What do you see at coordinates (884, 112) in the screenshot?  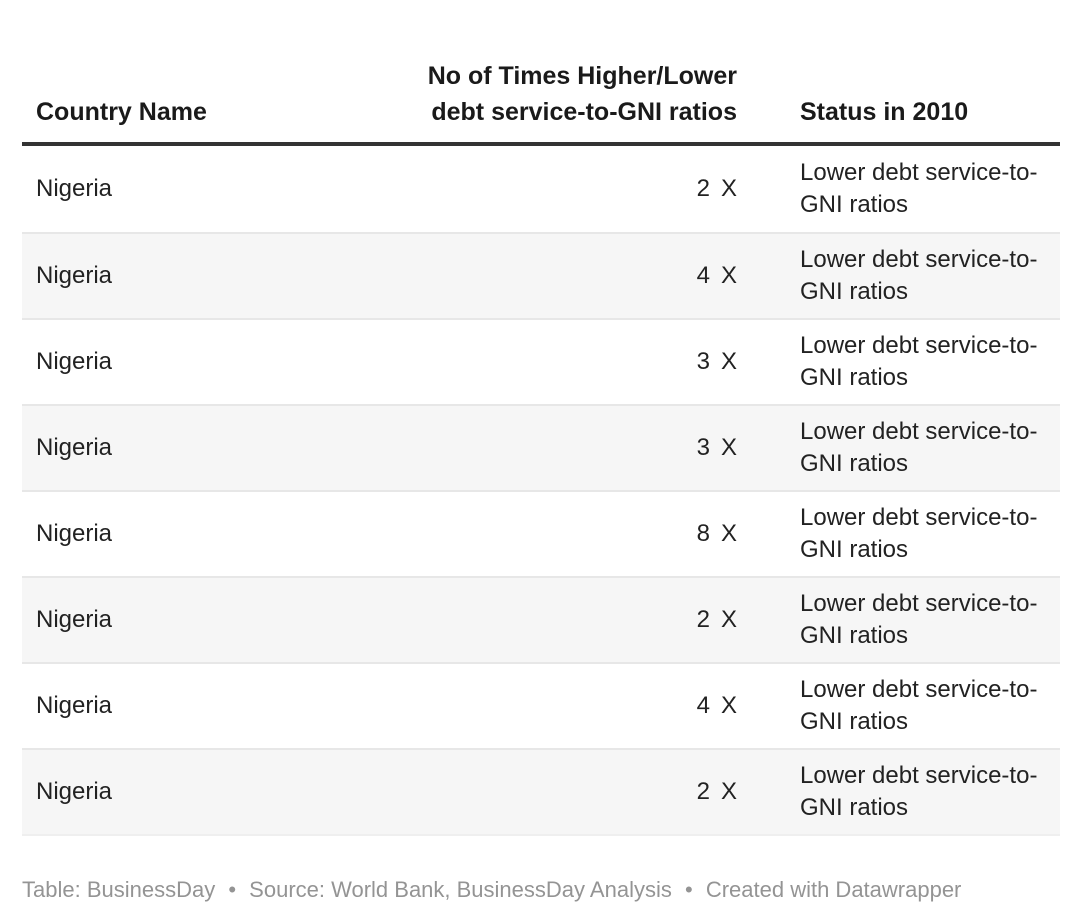 I see `column-header-status: Status in 2010` at bounding box center [884, 112].